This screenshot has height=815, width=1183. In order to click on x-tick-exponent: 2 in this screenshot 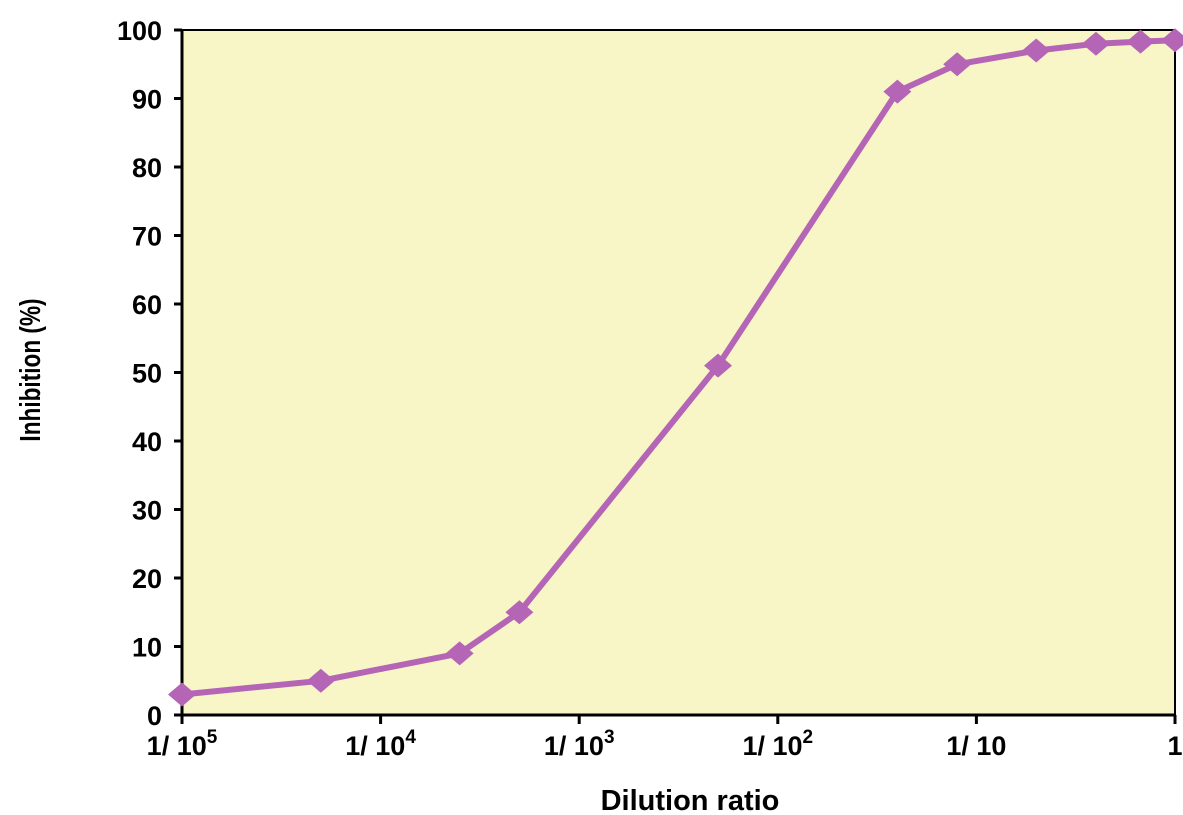, I will do `click(808, 737)`.